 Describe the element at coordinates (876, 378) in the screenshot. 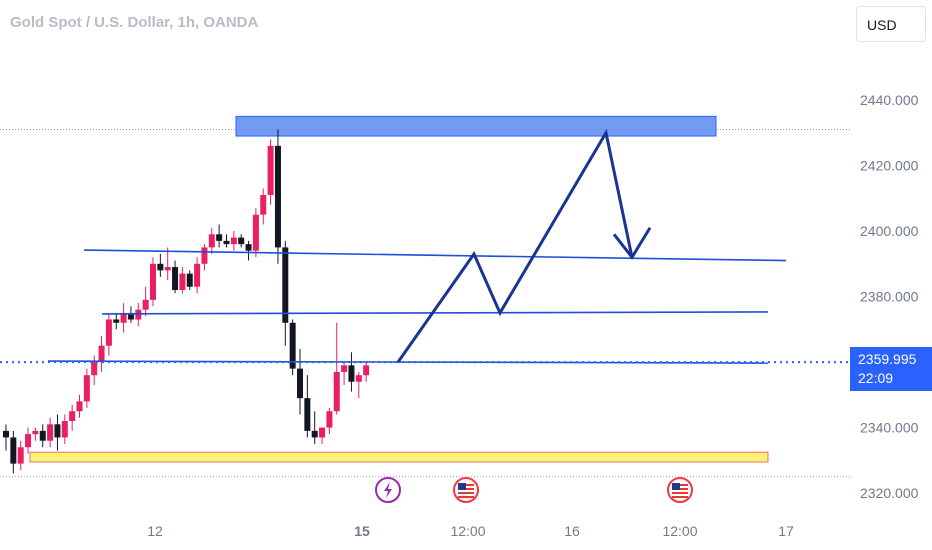

I see `bar-countdown: 22:09` at that location.